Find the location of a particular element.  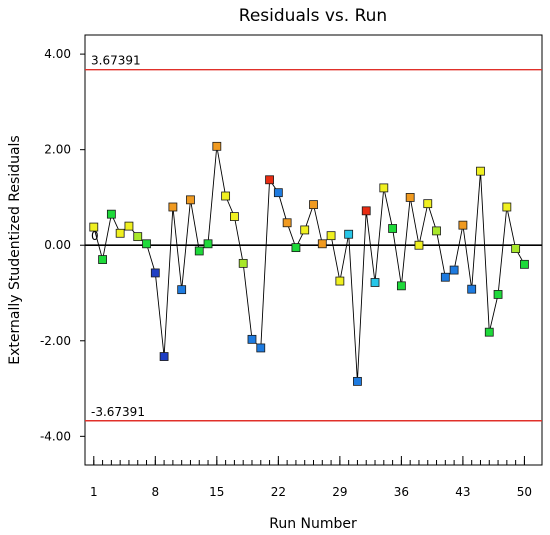

y-tick-label-1: 2.00 is located at coordinates (57, 150).